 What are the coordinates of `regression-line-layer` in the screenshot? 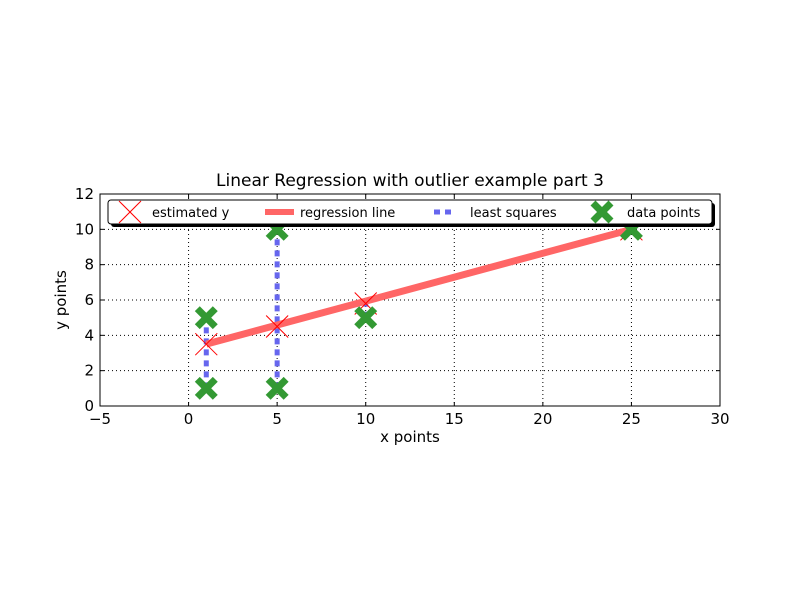 It's located at (419, 286).